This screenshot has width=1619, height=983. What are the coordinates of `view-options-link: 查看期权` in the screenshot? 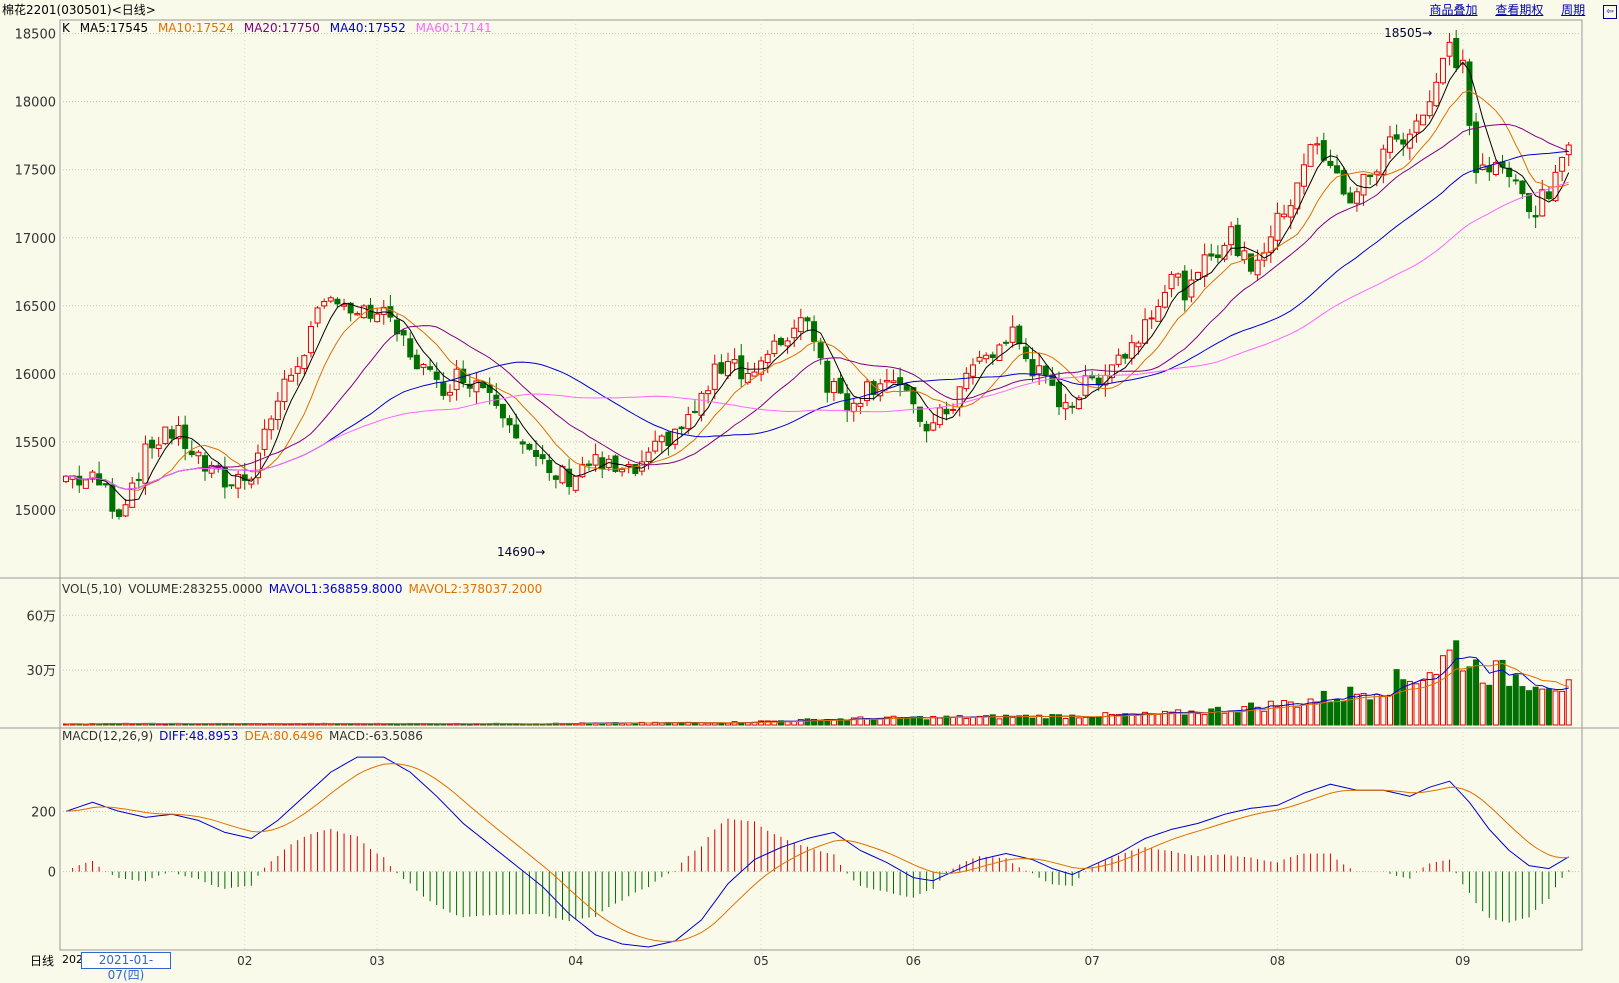 It's located at (1519, 10).